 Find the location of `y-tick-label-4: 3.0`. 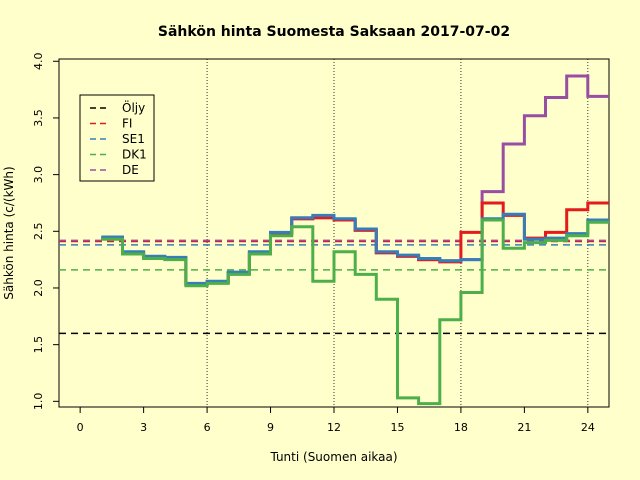

y-tick-label-4: 3.0 is located at coordinates (38, 175).